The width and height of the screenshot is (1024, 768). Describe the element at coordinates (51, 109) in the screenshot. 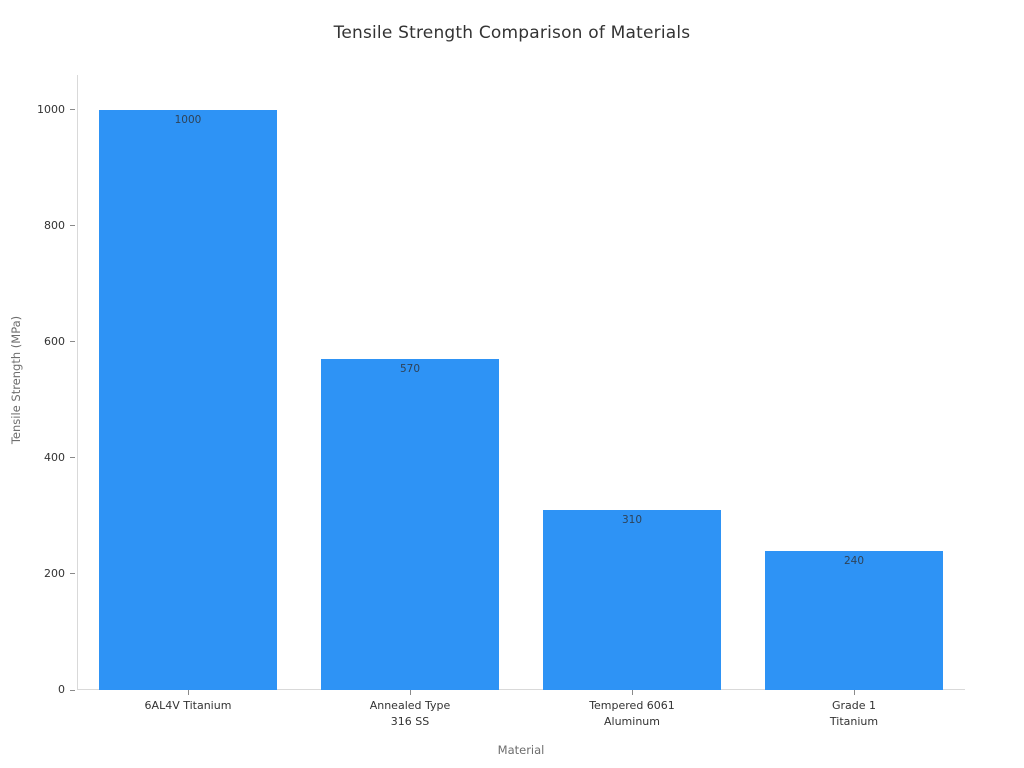

I see `y-tick-label: 1000` at that location.